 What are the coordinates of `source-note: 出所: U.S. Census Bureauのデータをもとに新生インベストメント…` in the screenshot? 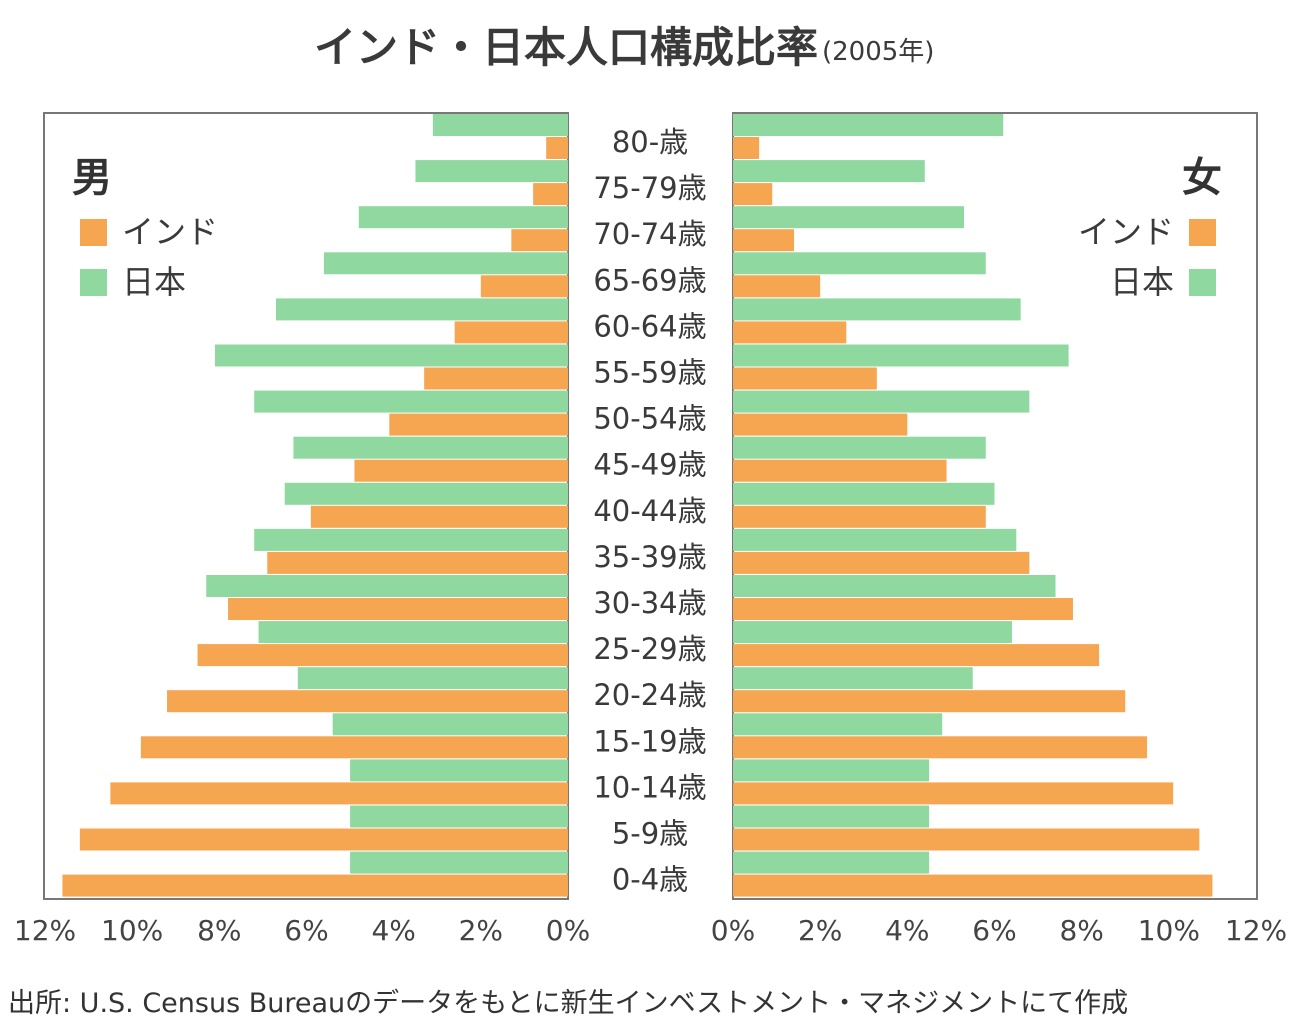 It's located at (568, 1003).